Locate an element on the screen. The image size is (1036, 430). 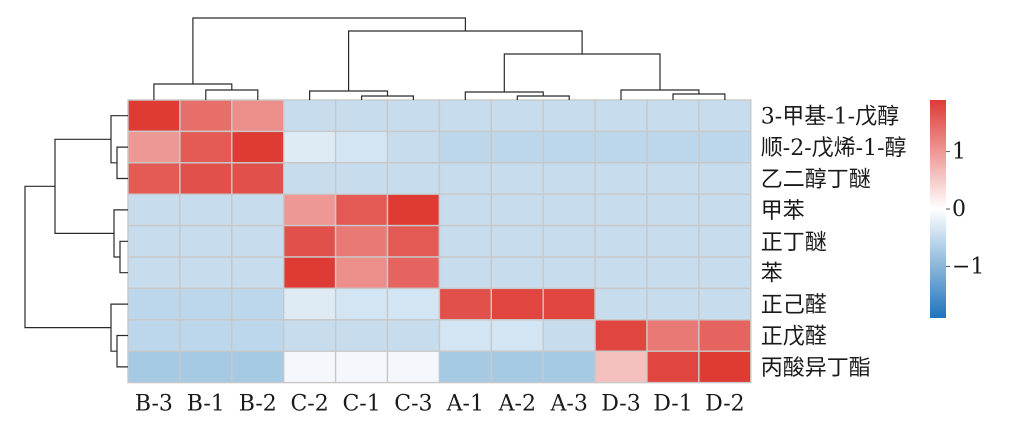
column-label: C-1 is located at coordinates (361, 404).